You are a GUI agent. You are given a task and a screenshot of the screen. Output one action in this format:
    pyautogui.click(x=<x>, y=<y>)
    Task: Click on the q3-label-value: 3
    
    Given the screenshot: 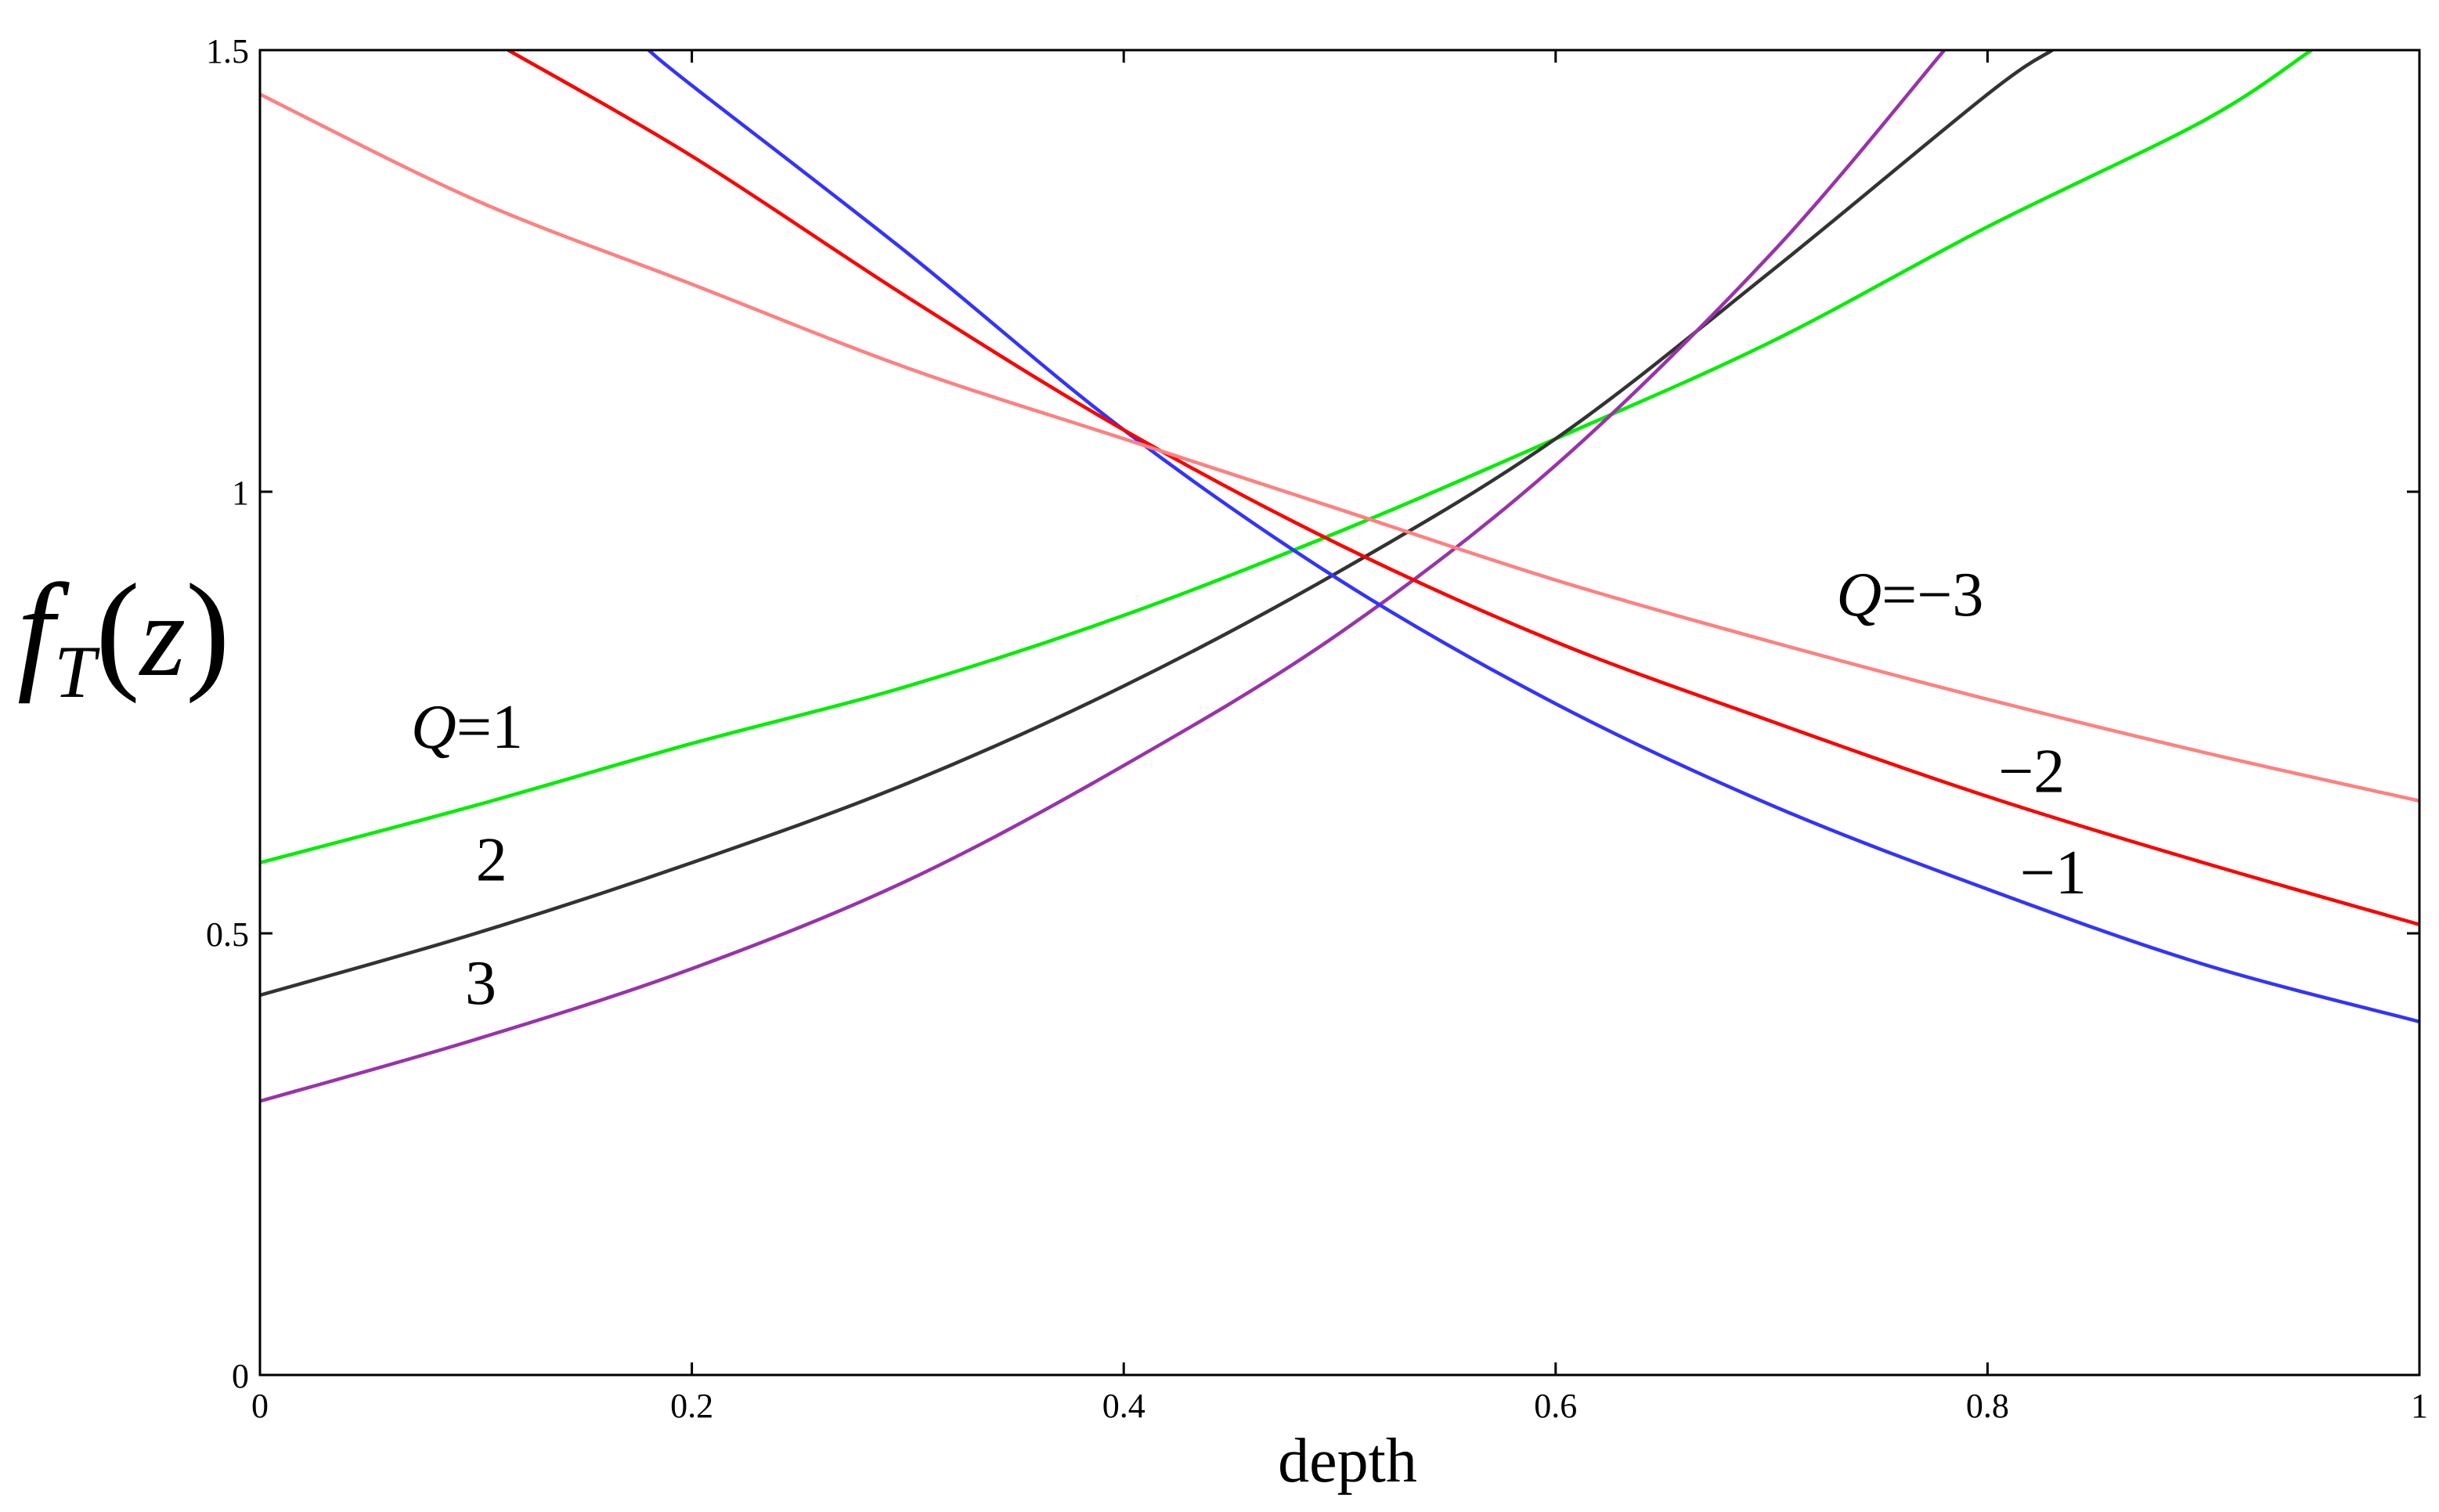 What is the action you would take?
    pyautogui.click(x=480, y=983)
    